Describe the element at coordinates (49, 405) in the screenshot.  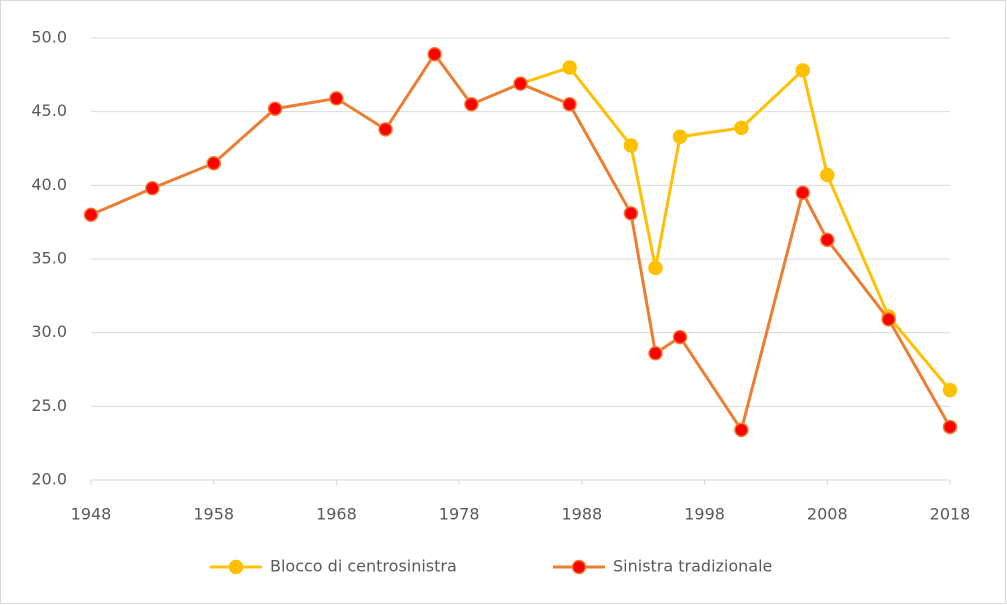
I see `y-tick-label: 25.0` at that location.